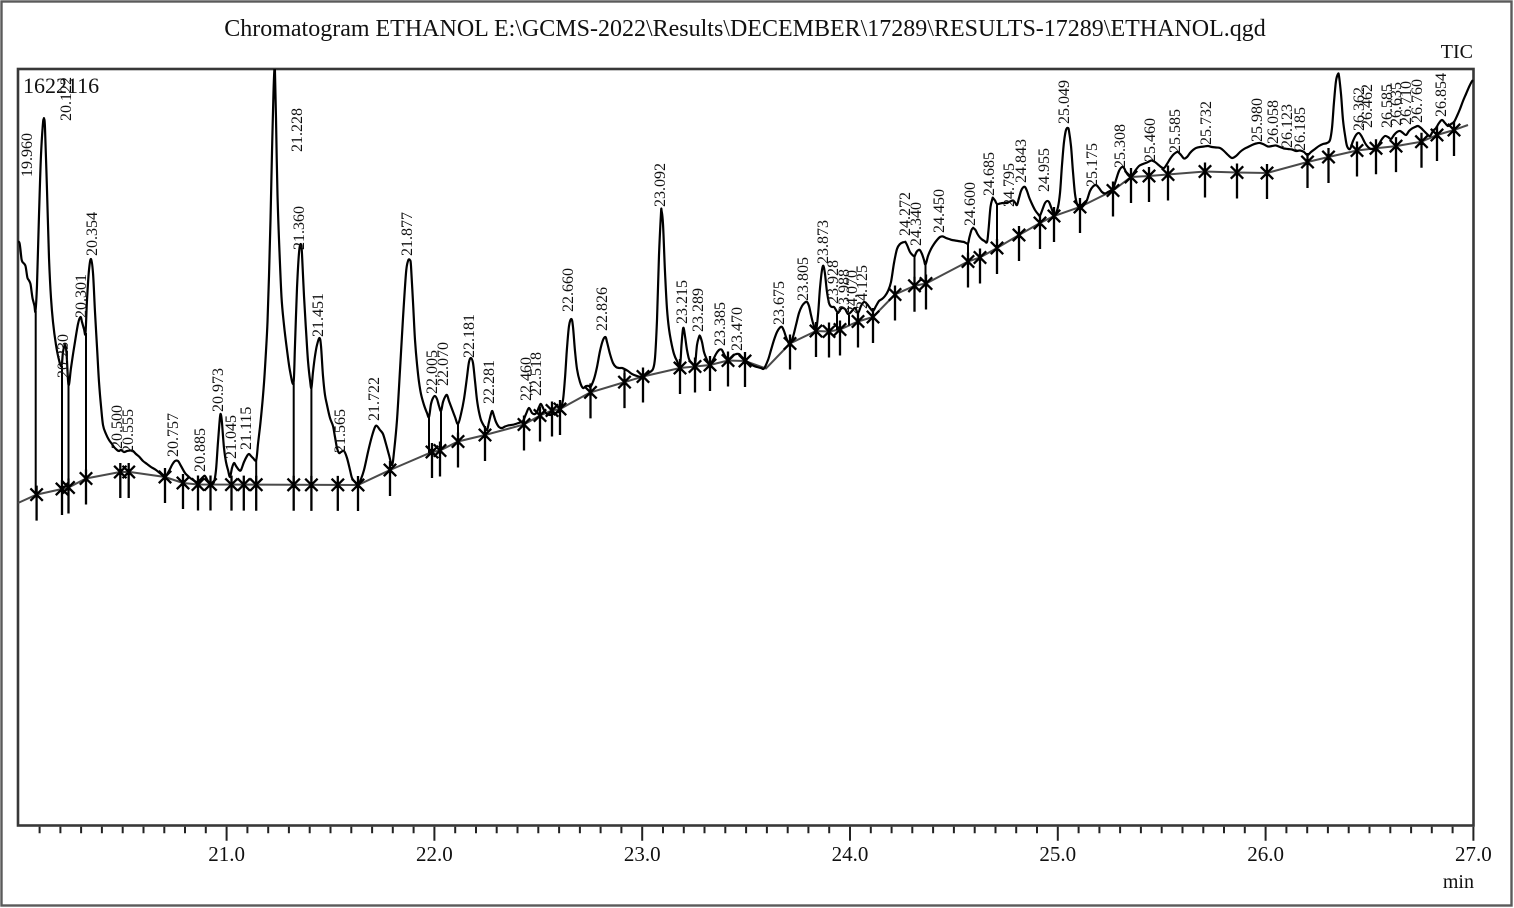 This screenshot has height=908, width=1514. Describe the element at coordinates (443, 364) in the screenshot. I see `svg-text: 22.070` at that location.